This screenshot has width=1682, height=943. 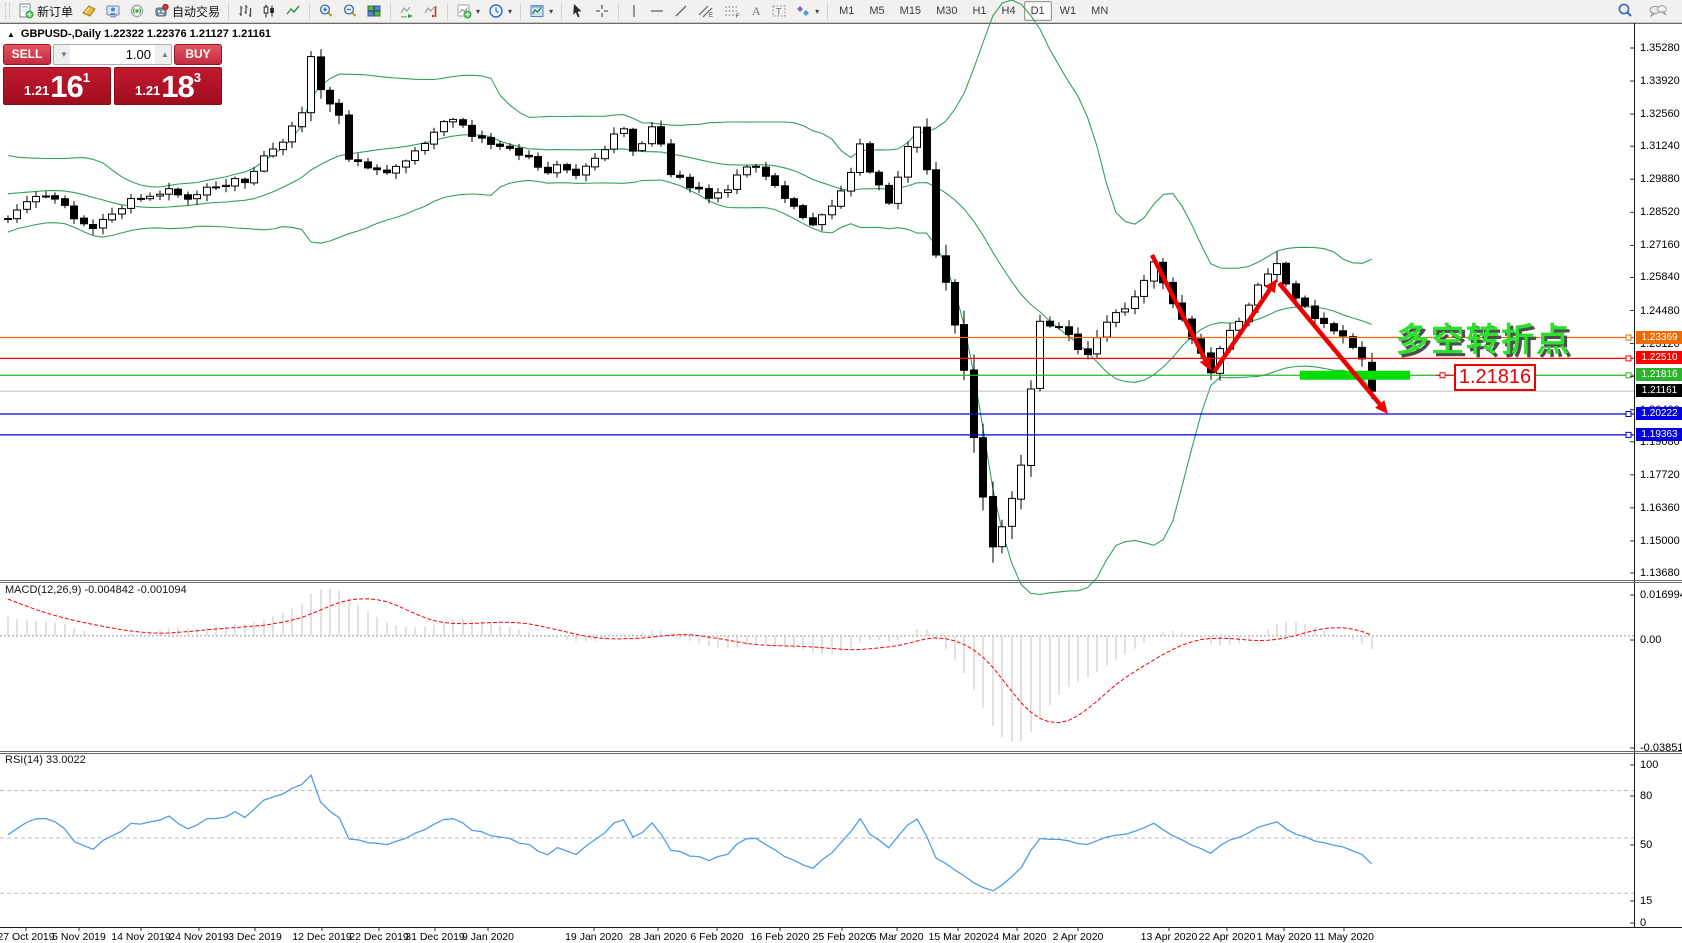 I want to click on text-button: A, so click(x=756, y=11).